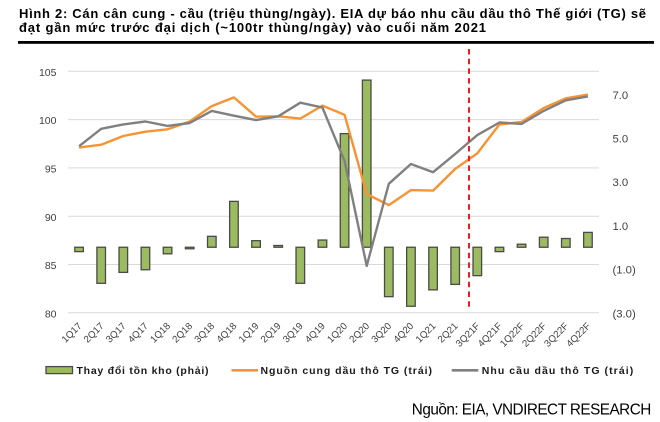  I want to click on svg-text: 100, so click(48, 121).